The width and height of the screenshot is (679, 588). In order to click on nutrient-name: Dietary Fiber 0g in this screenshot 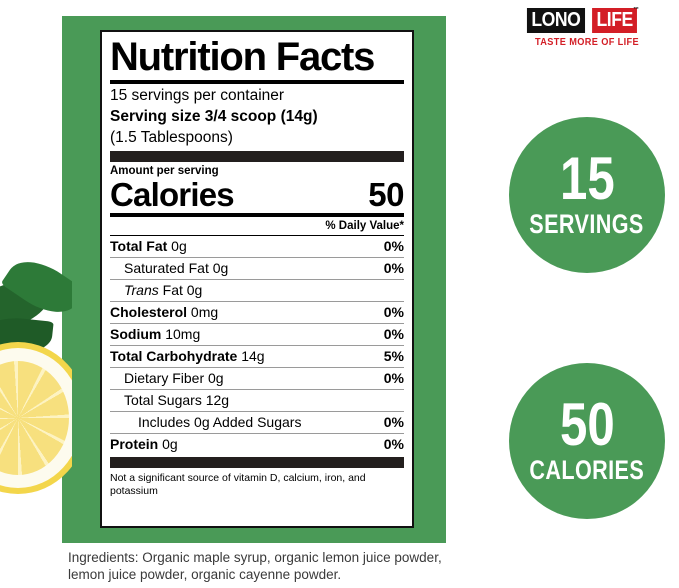, I will do `click(174, 378)`.